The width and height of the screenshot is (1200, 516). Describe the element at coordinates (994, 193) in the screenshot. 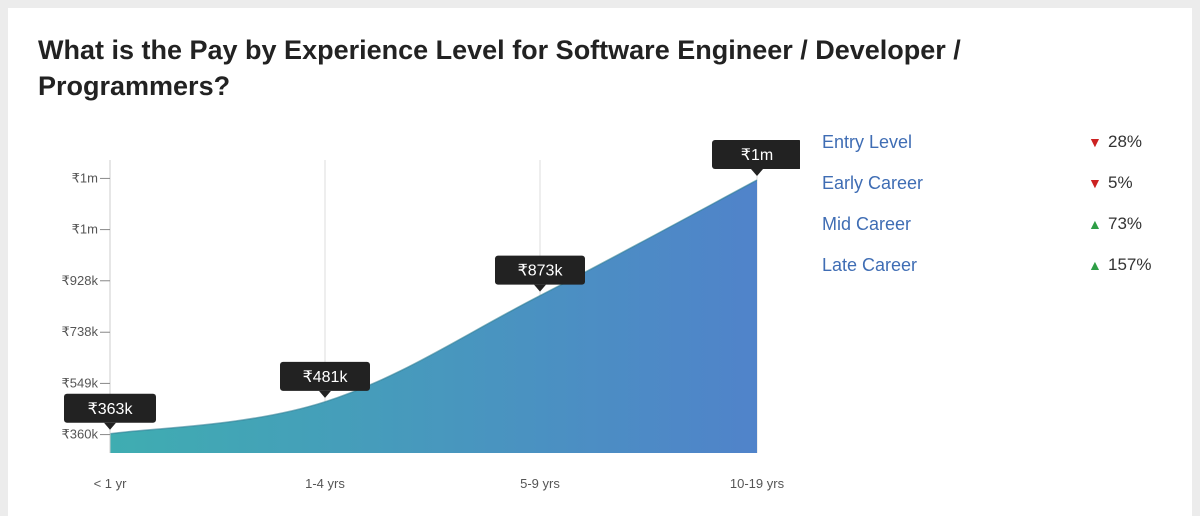

I see `legend-row: Early Career ▼ 5%` at that location.